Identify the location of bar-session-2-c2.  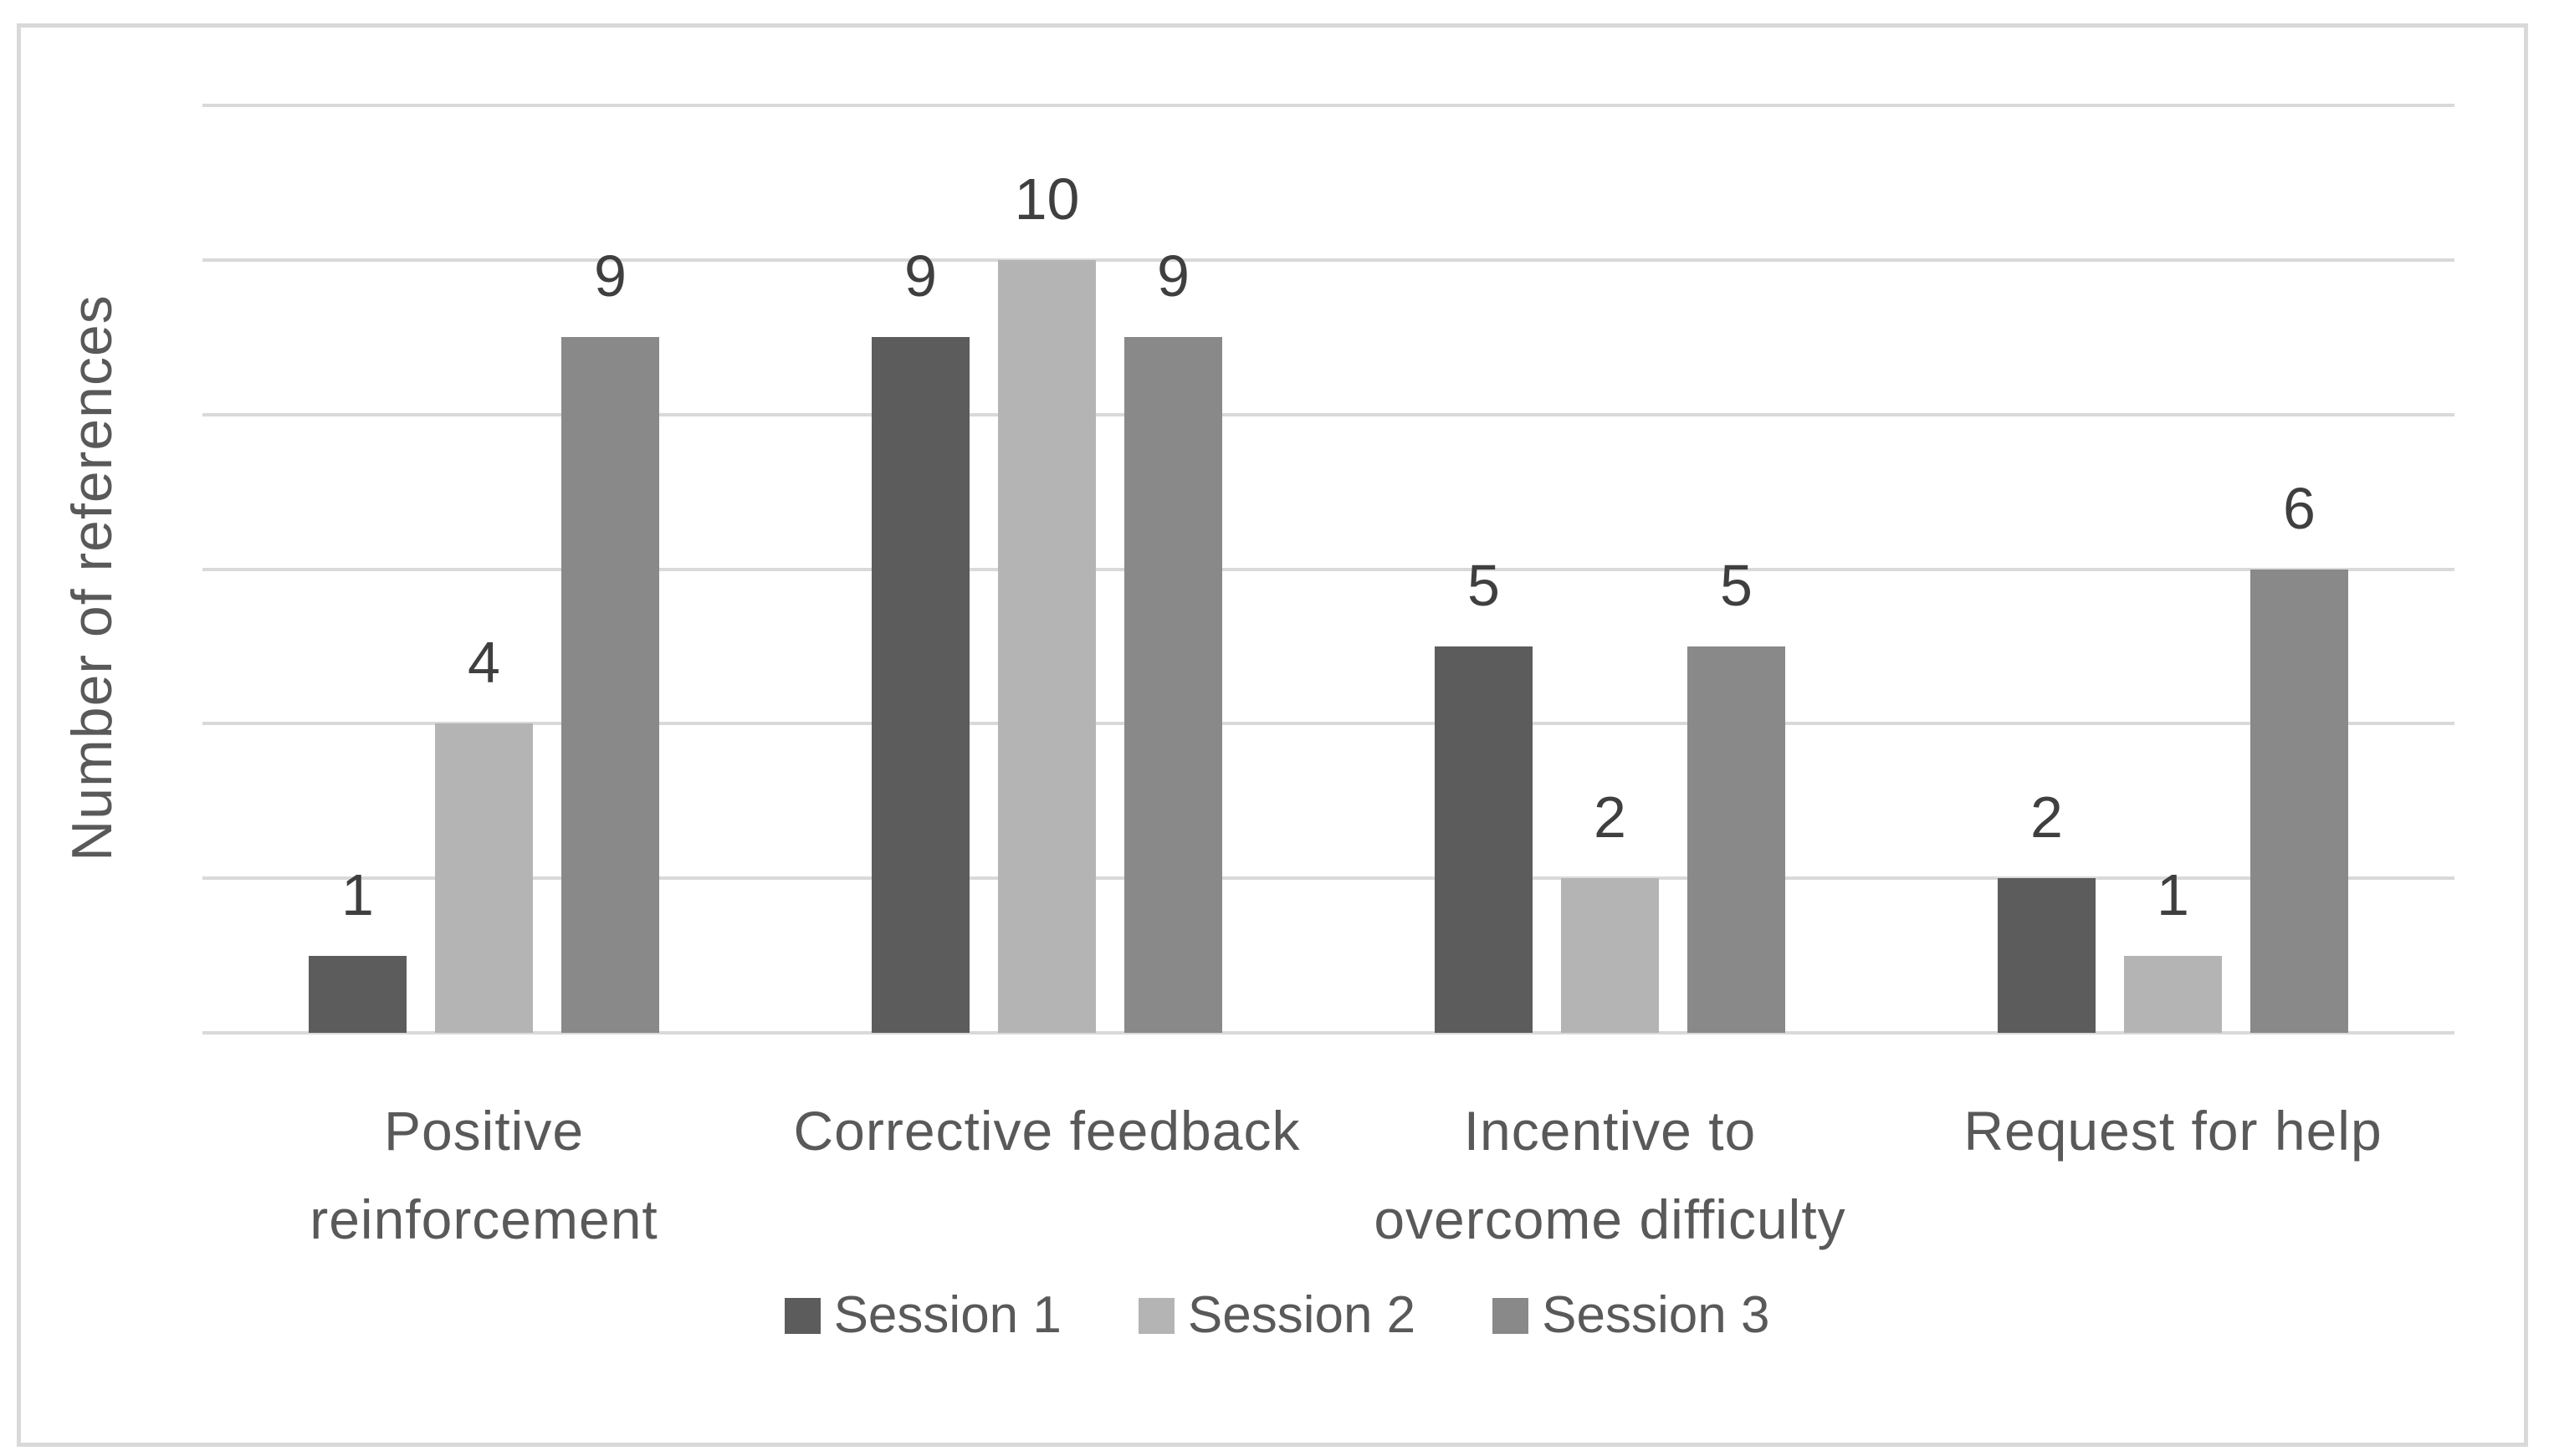
(1047, 646).